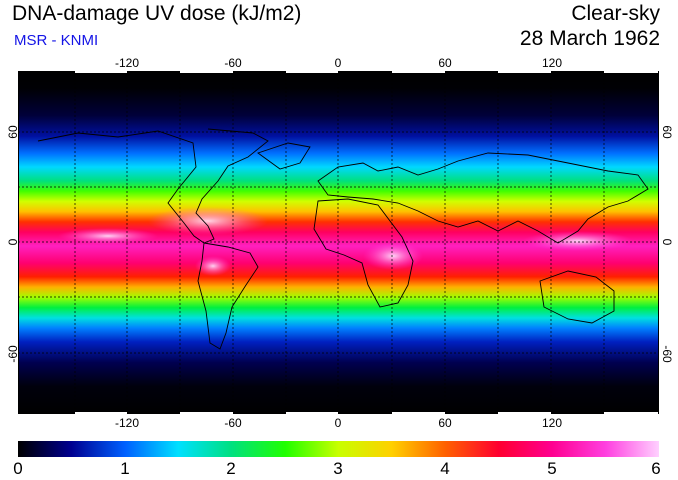 Image resolution: width=678 pixels, height=480 pixels. What do you see at coordinates (284, 156) in the screenshot?
I see `coastline-greenland` at bounding box center [284, 156].